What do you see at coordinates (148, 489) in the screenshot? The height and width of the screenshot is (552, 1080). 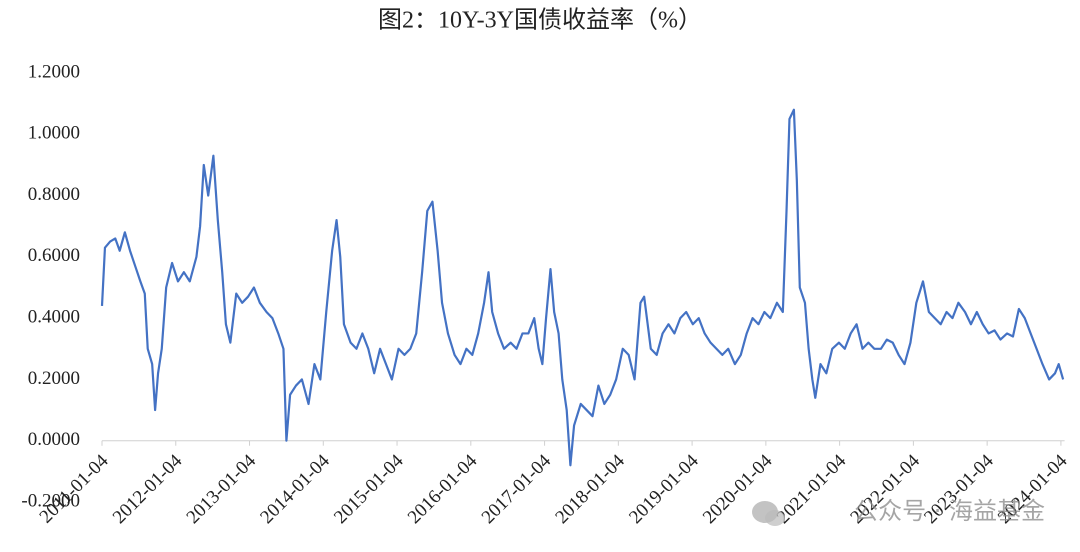 I see `x-tick-label: 2012-01-04` at bounding box center [148, 489].